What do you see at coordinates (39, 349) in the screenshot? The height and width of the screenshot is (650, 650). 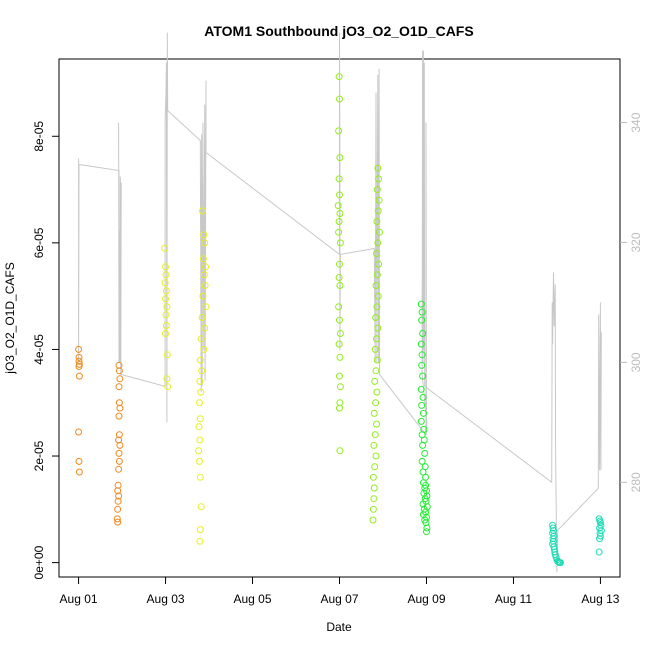 I see `y-tick-label: 4e-05` at bounding box center [39, 349].